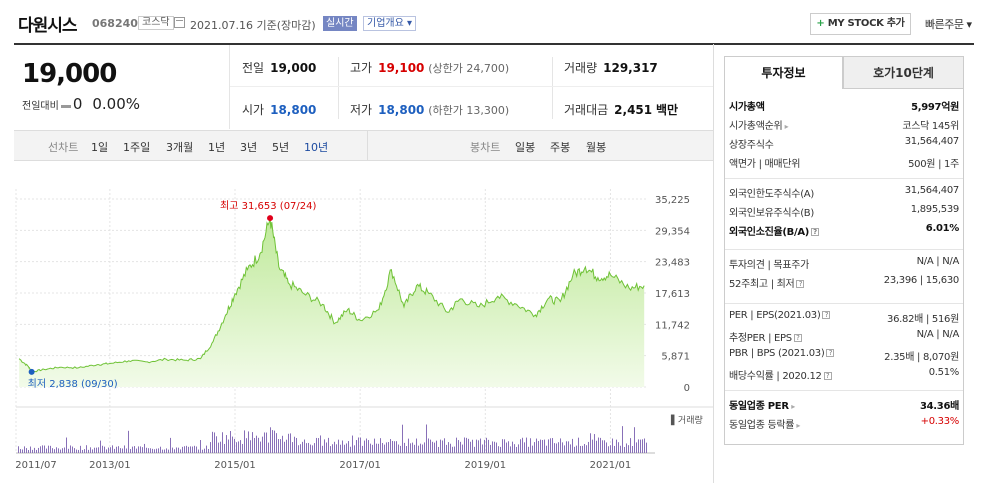 The width and height of the screenshot is (994, 483). I want to click on info-key: 추정PER | EPS?, so click(765, 336).